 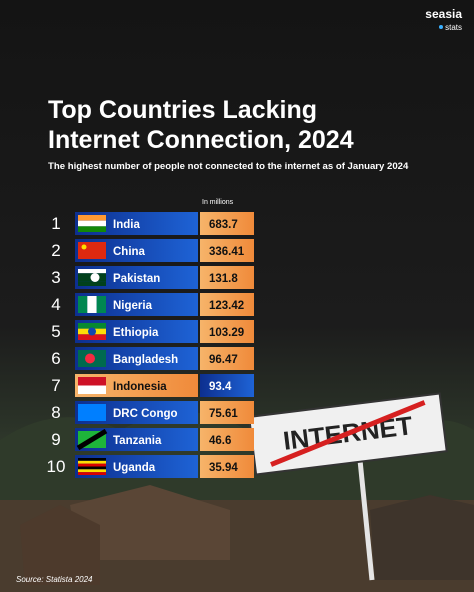 What do you see at coordinates (55, 358) in the screenshot?
I see `rank: 6` at bounding box center [55, 358].